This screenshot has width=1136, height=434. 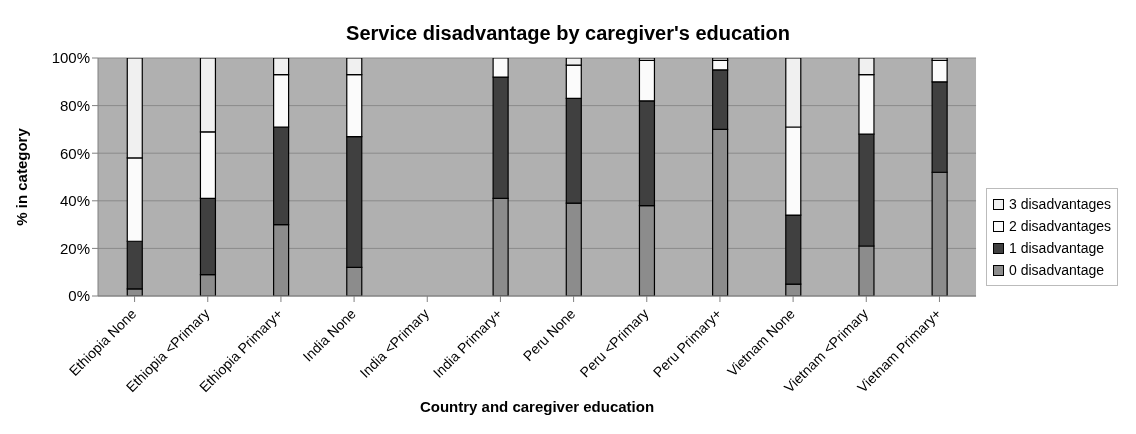 I want to click on y-tick-label: 0%, so click(x=79, y=296).